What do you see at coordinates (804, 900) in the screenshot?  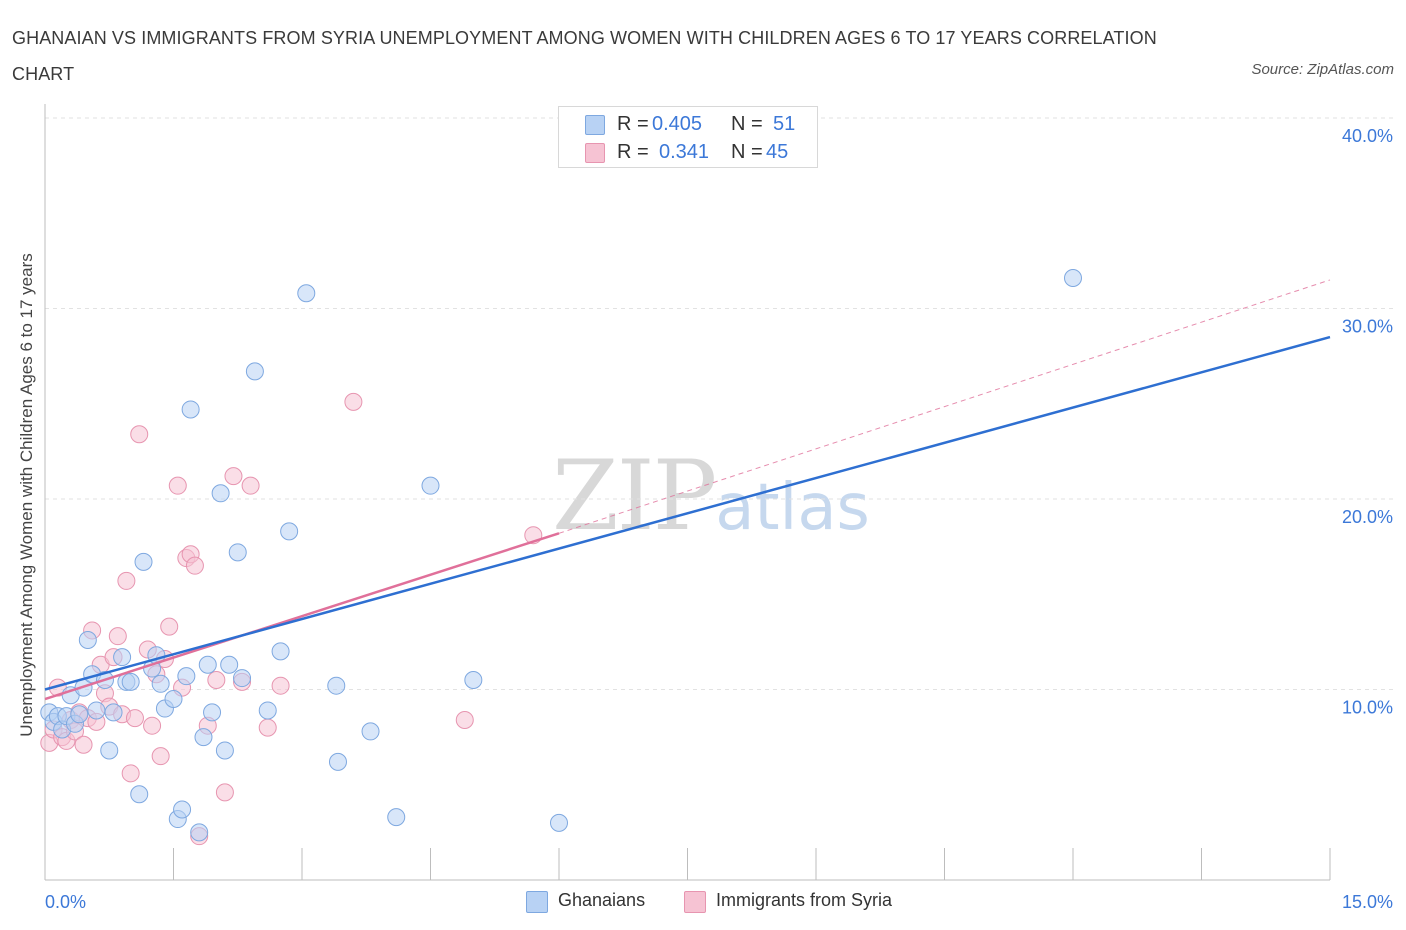 I see `bottom-legend-label: Immigrants from Syria` at bounding box center [804, 900].